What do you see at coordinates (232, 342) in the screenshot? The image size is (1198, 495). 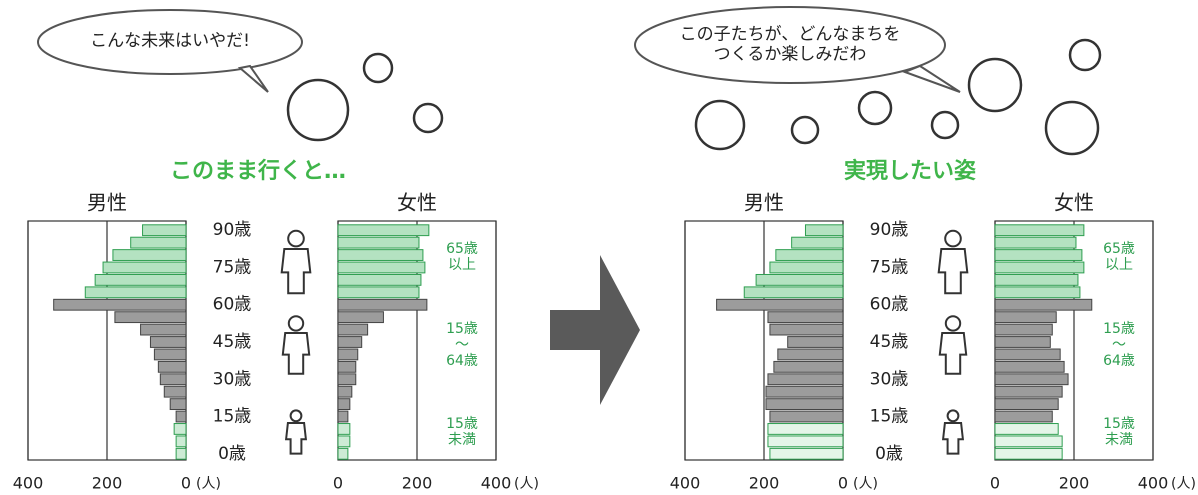 I see `y-tick-label: 45歳` at bounding box center [232, 342].